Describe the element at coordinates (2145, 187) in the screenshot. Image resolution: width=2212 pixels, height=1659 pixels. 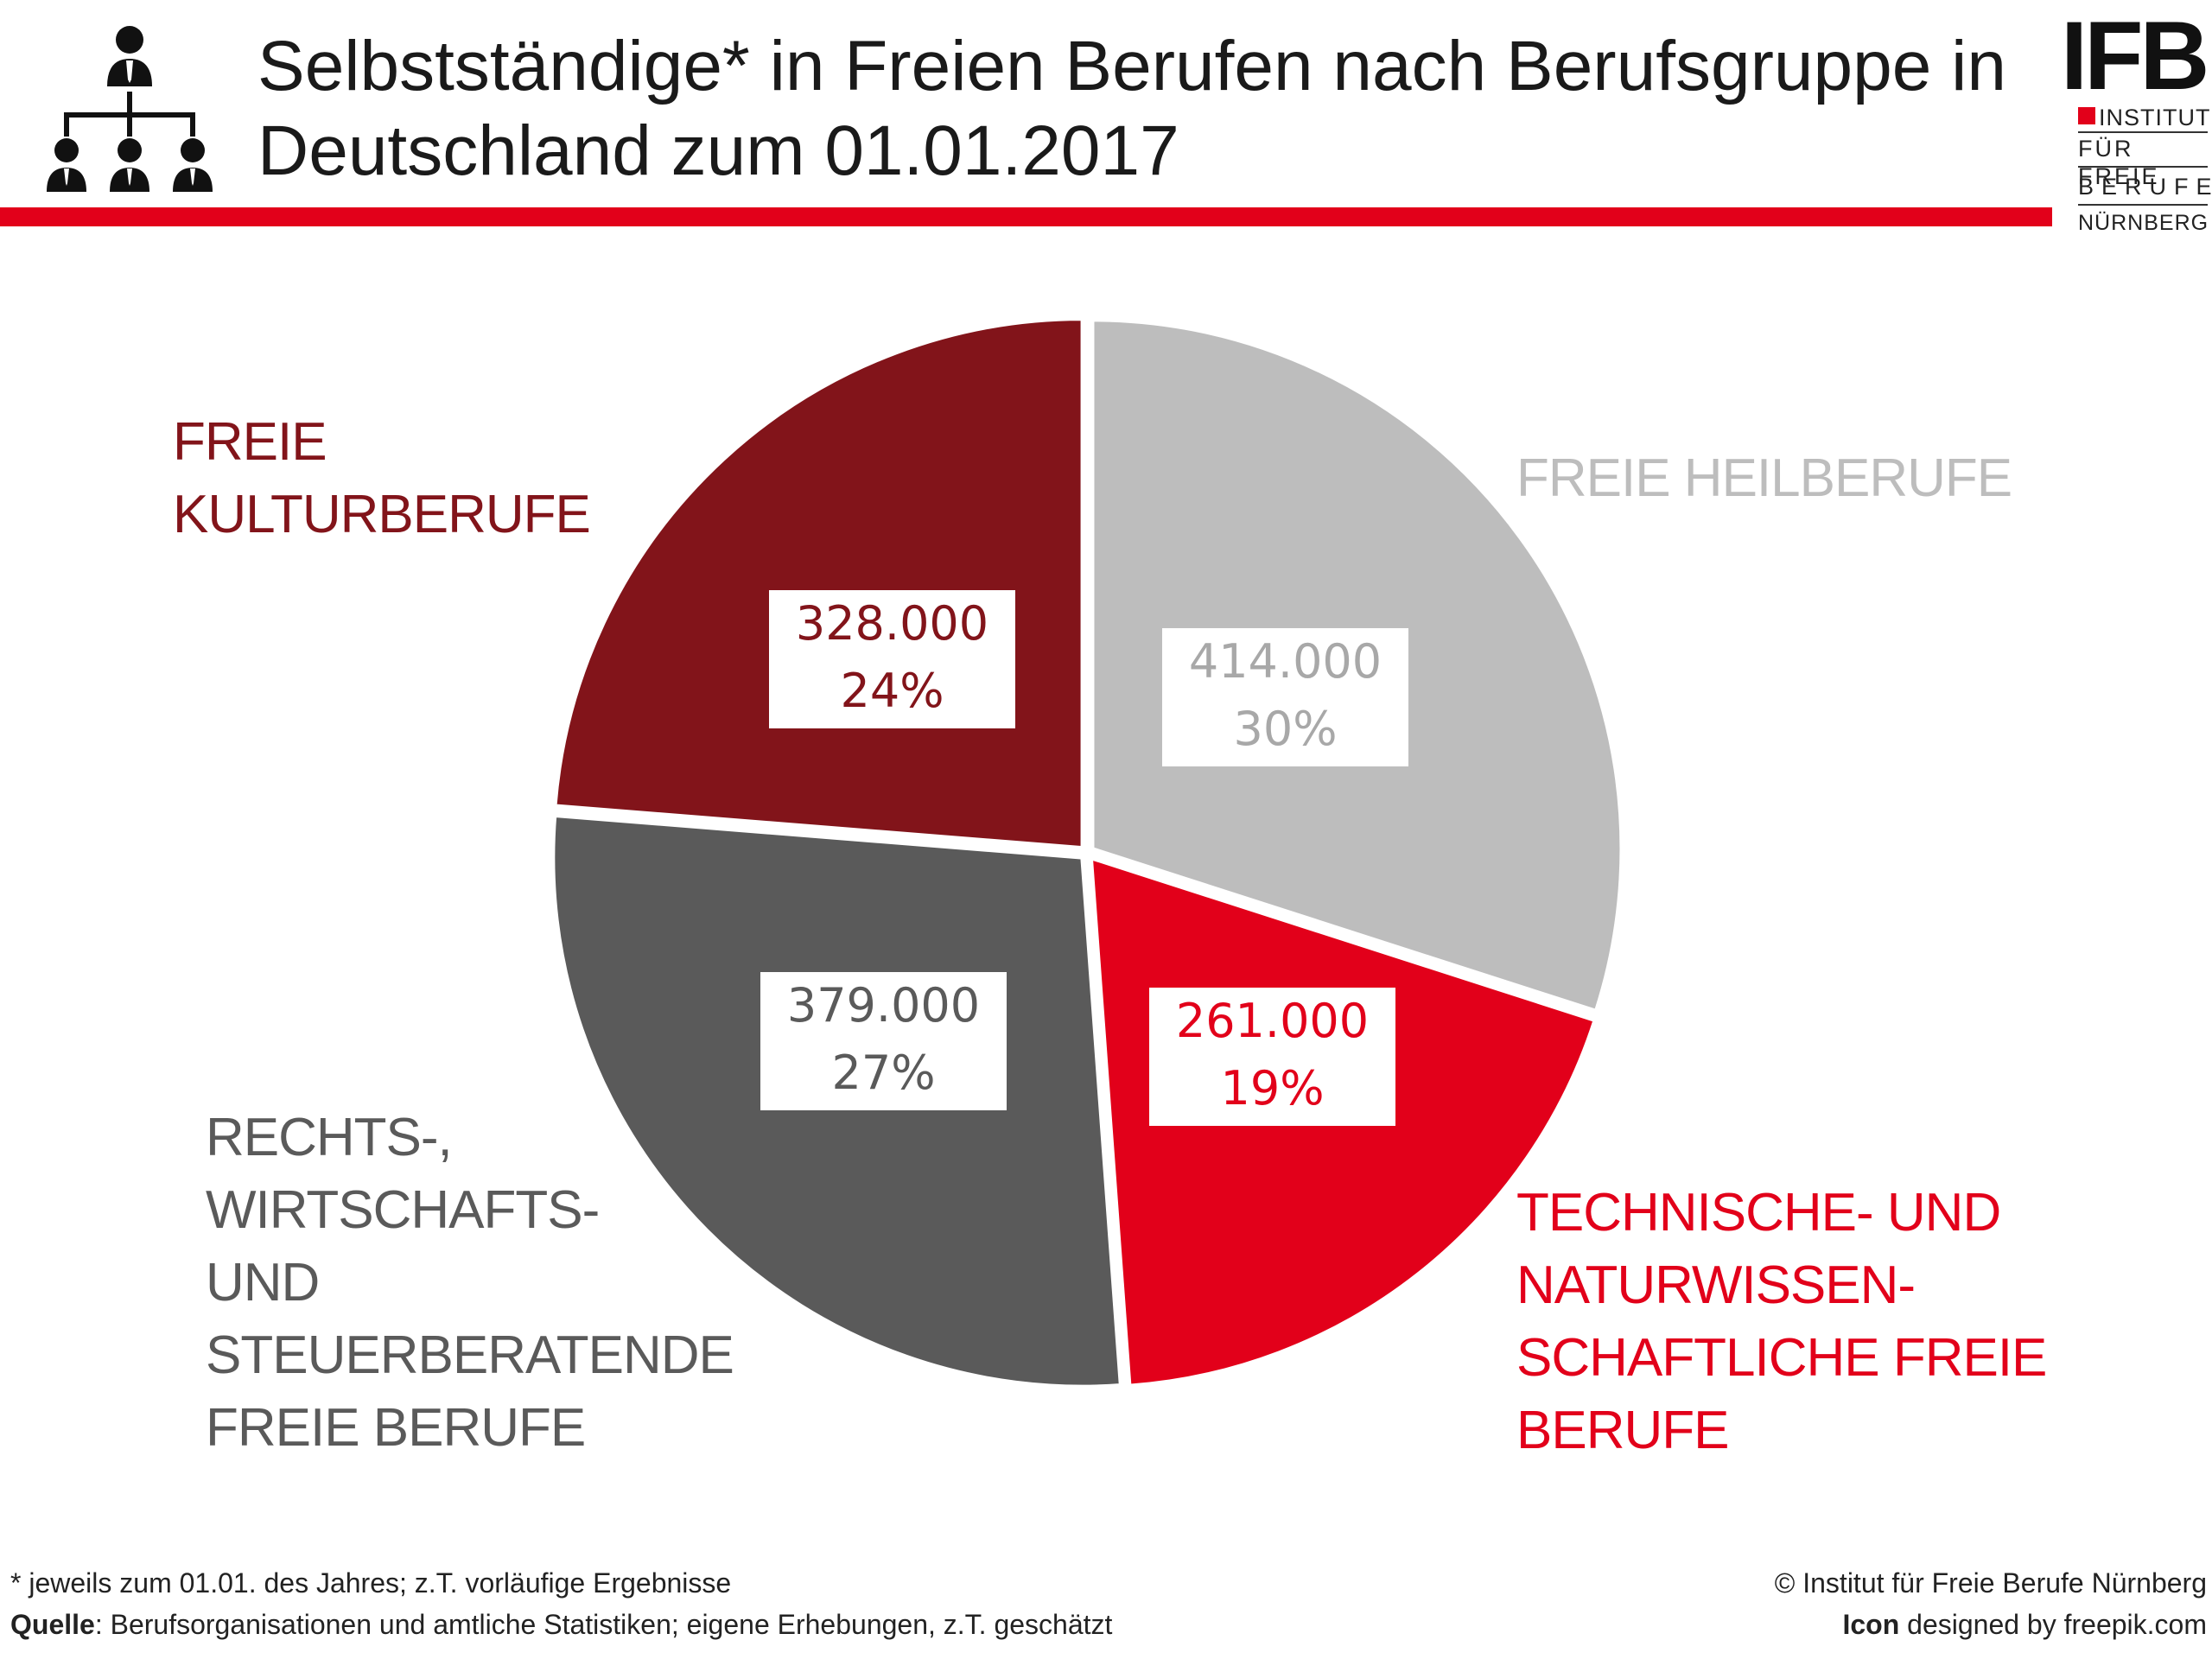
I see `logo-line-3: BERUFE` at that location.